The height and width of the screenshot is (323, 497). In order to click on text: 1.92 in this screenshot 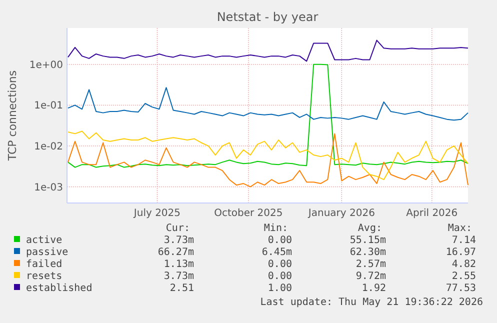, I will do `click(374, 288)`.